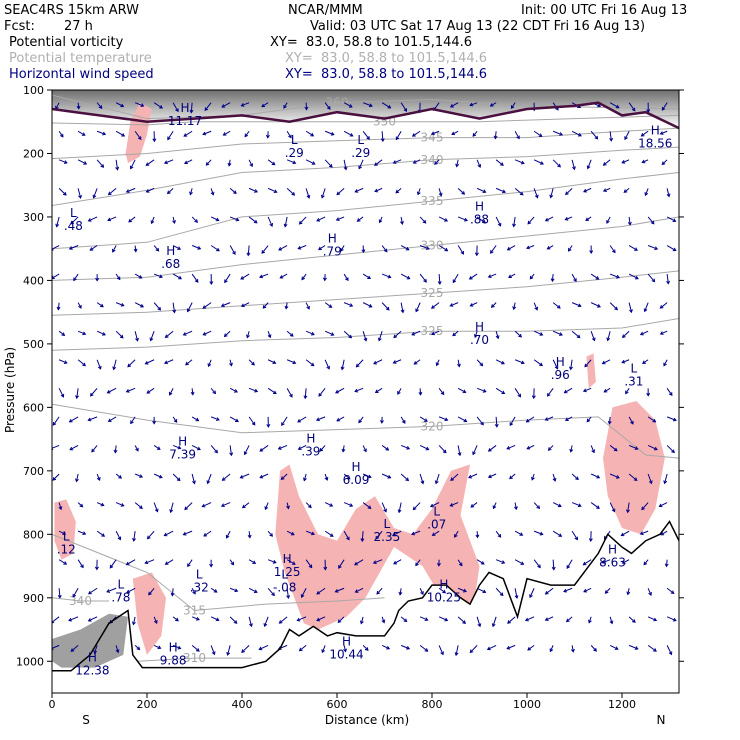 This screenshot has height=740, width=740. I want to click on theta-contour-label: 340, so click(432, 160).